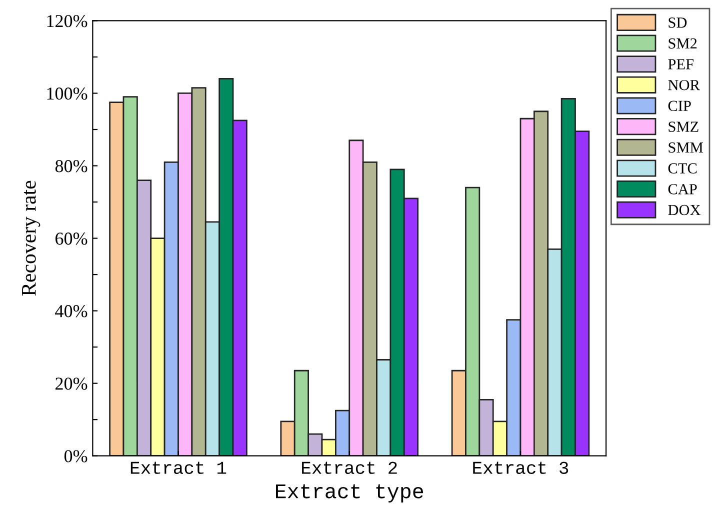  Describe the element at coordinates (682, 189) in the screenshot. I see `legend-label: CAP` at that location.